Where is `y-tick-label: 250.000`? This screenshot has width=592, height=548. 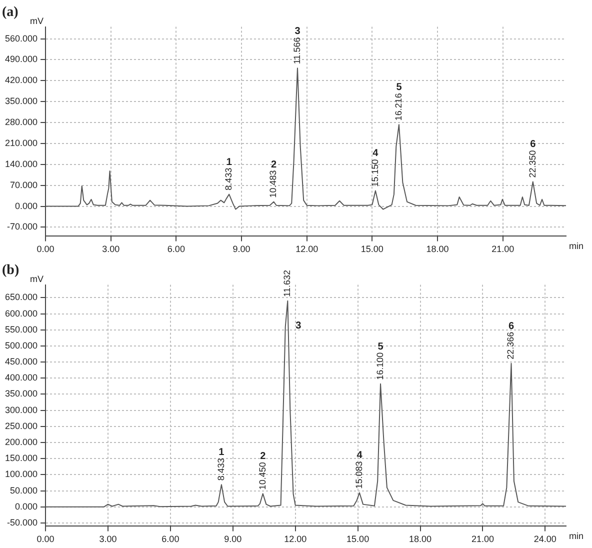
y-tick-label: 250.000 is located at coordinates (21, 425).